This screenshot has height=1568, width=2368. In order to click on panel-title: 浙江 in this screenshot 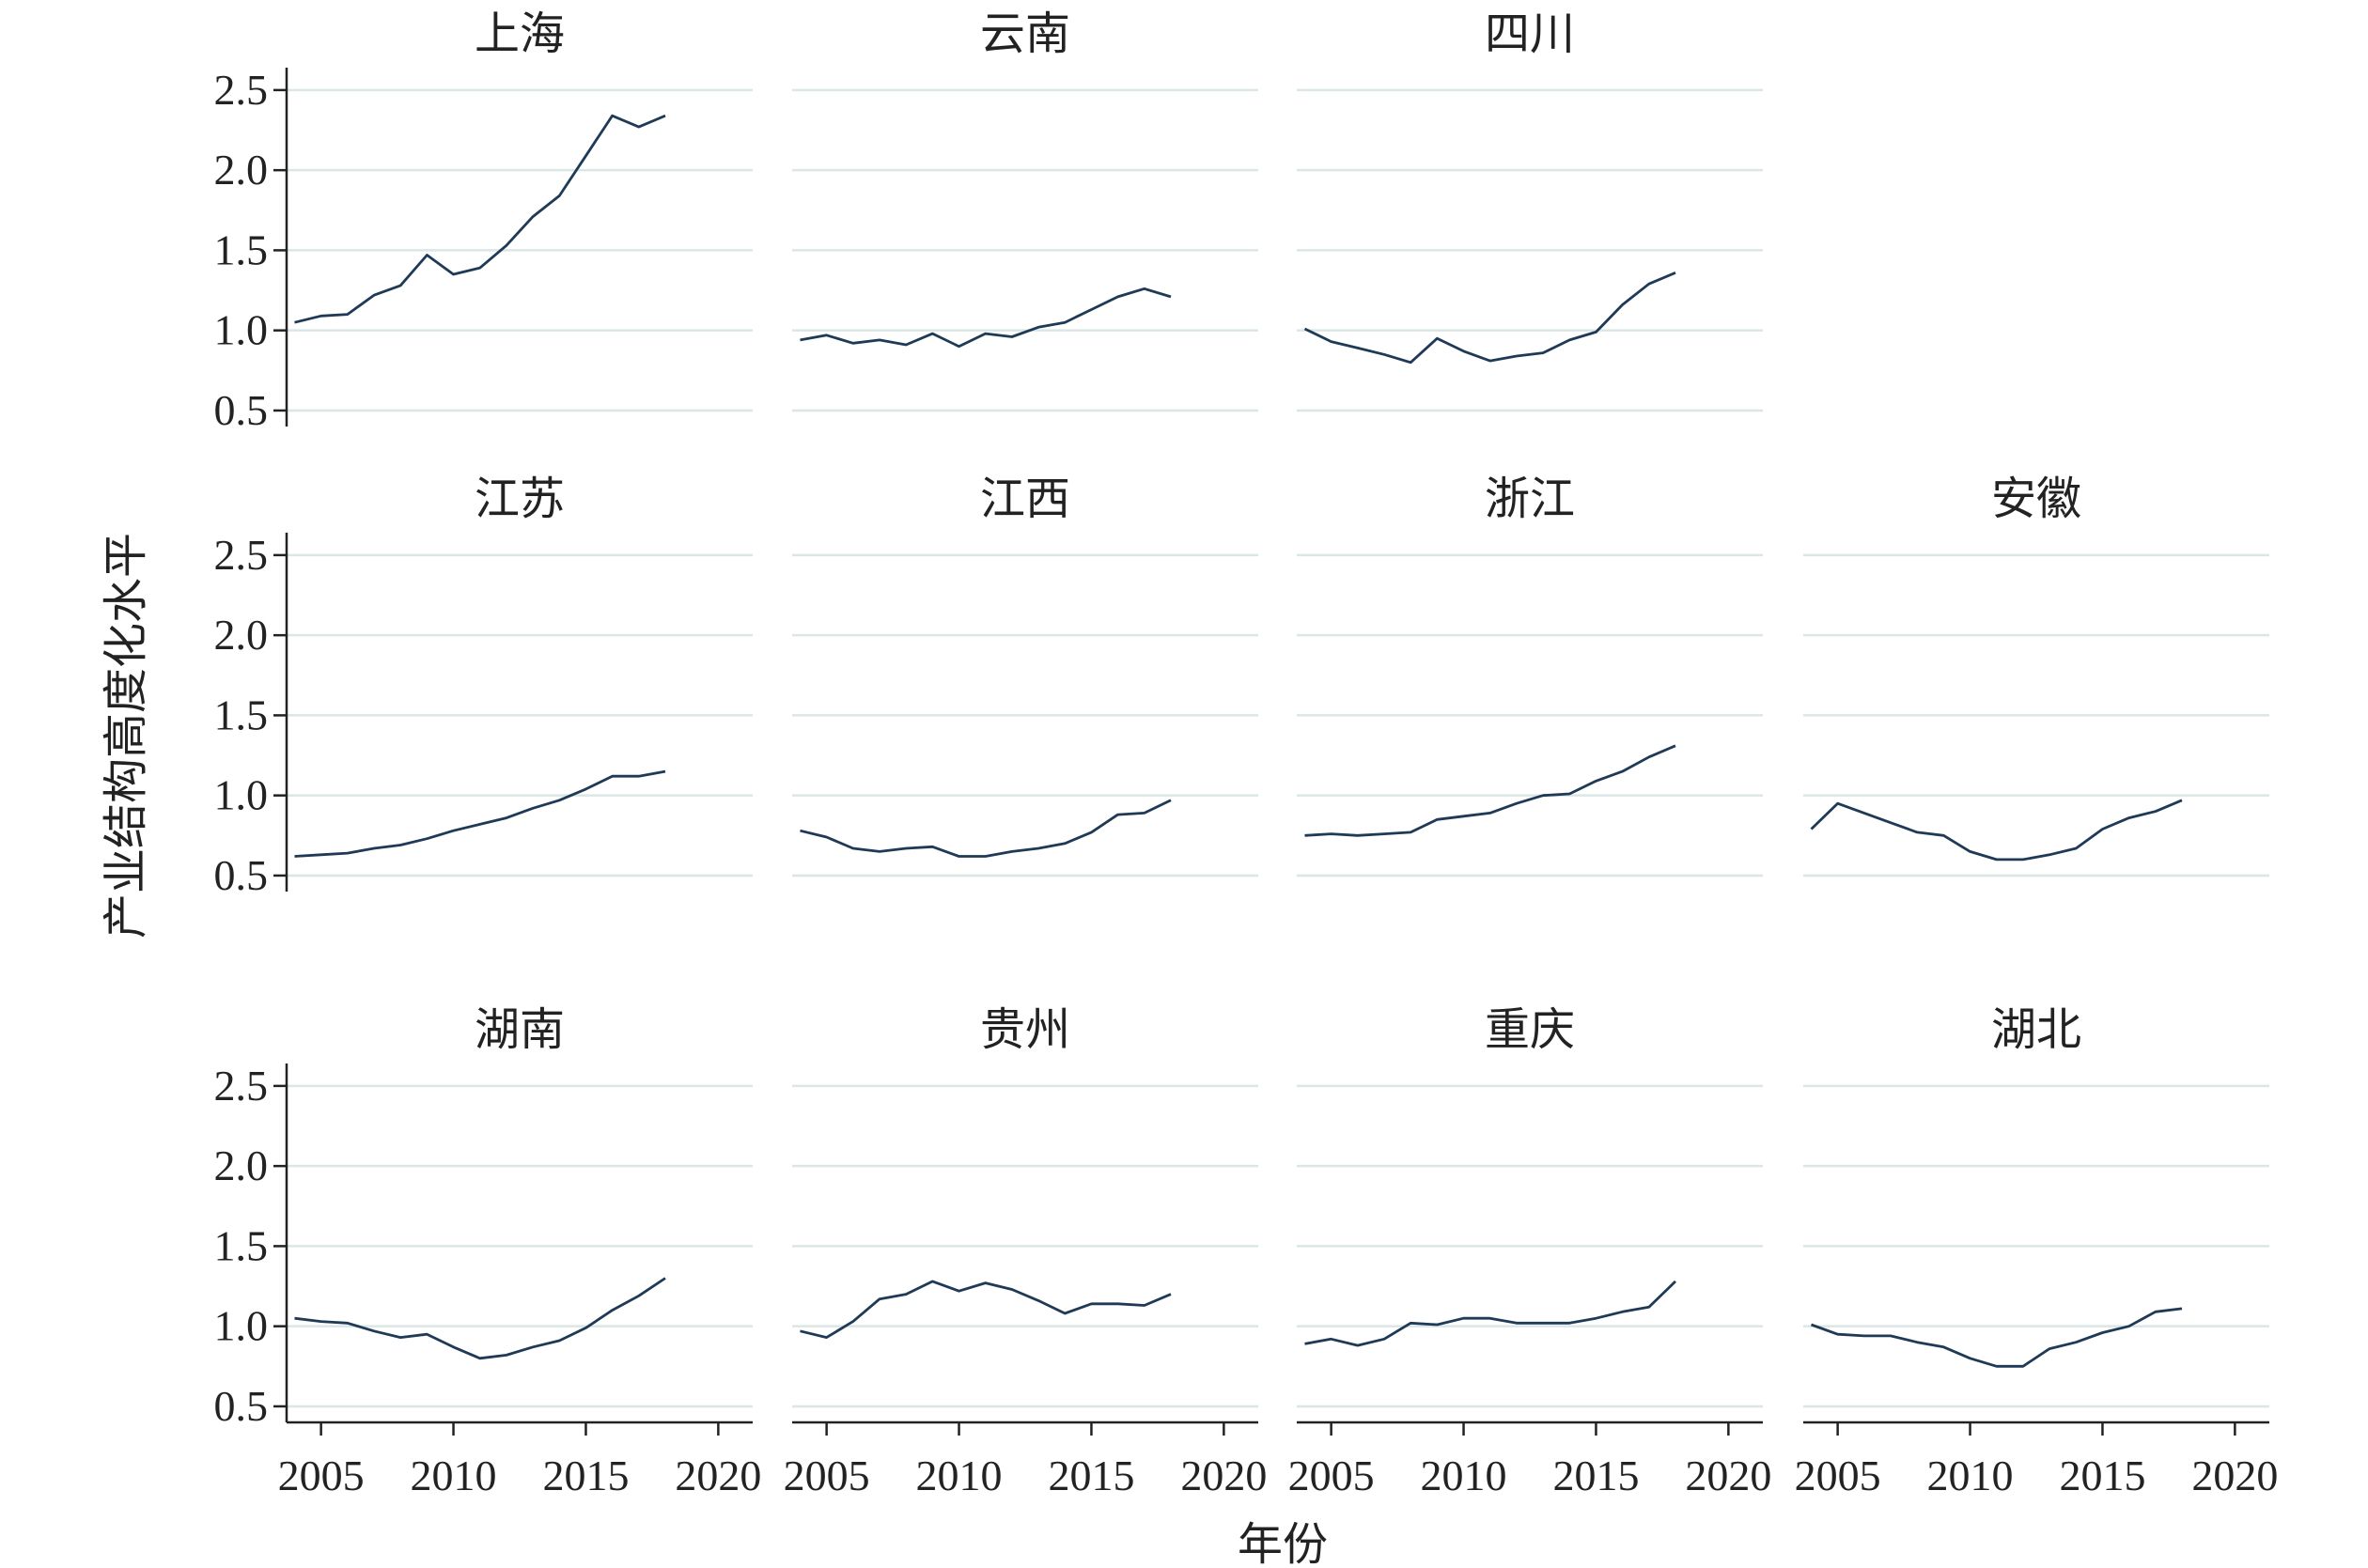, I will do `click(1530, 499)`.